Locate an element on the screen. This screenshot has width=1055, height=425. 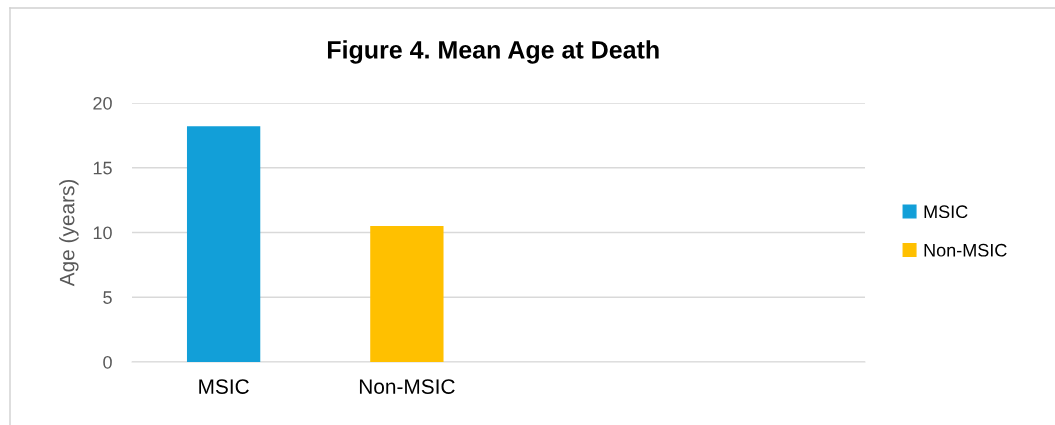
legend-label: MSIC is located at coordinates (946, 212).